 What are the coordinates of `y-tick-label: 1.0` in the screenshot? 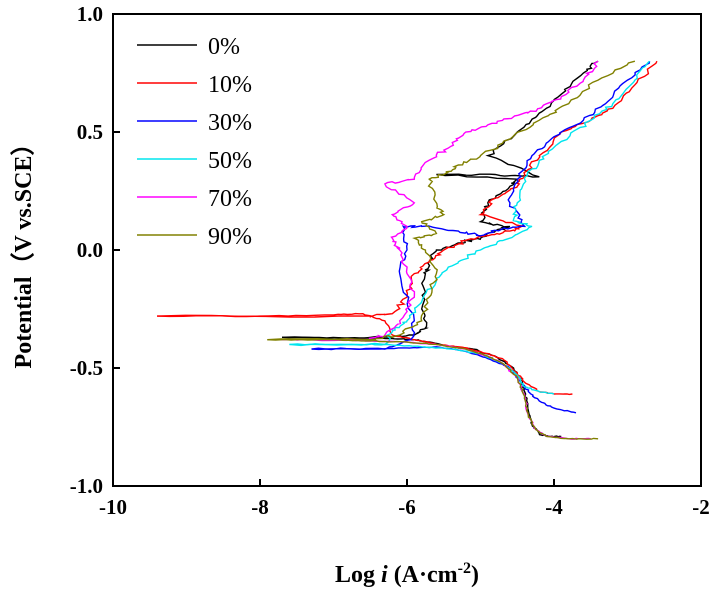 It's located at (90, 14).